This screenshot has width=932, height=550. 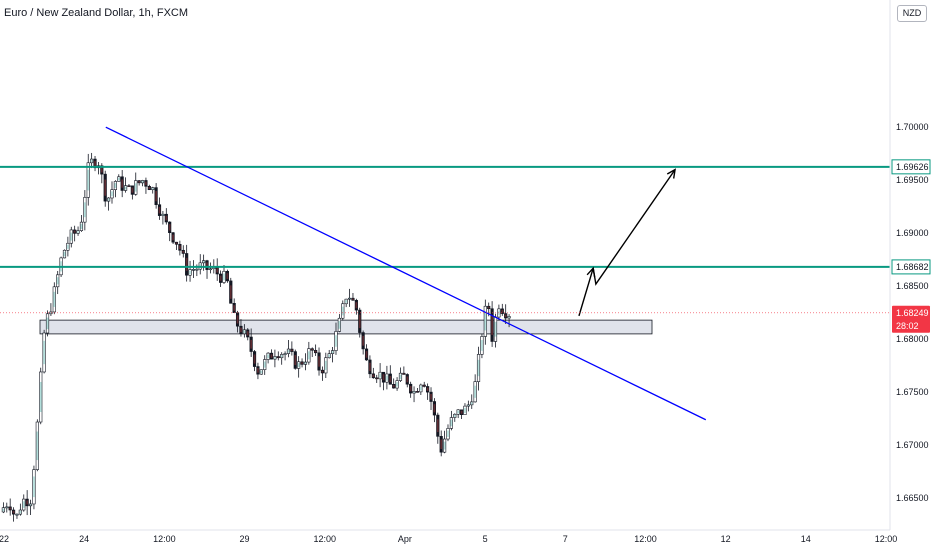 I want to click on currency-selector: NZD, so click(x=912, y=13).